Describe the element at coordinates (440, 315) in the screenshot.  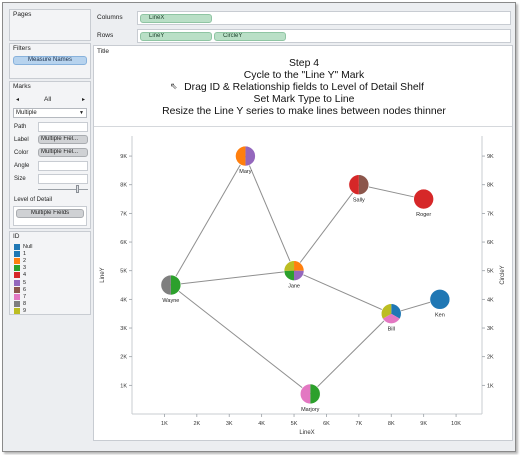
I see `node-label: Ken` at that location.